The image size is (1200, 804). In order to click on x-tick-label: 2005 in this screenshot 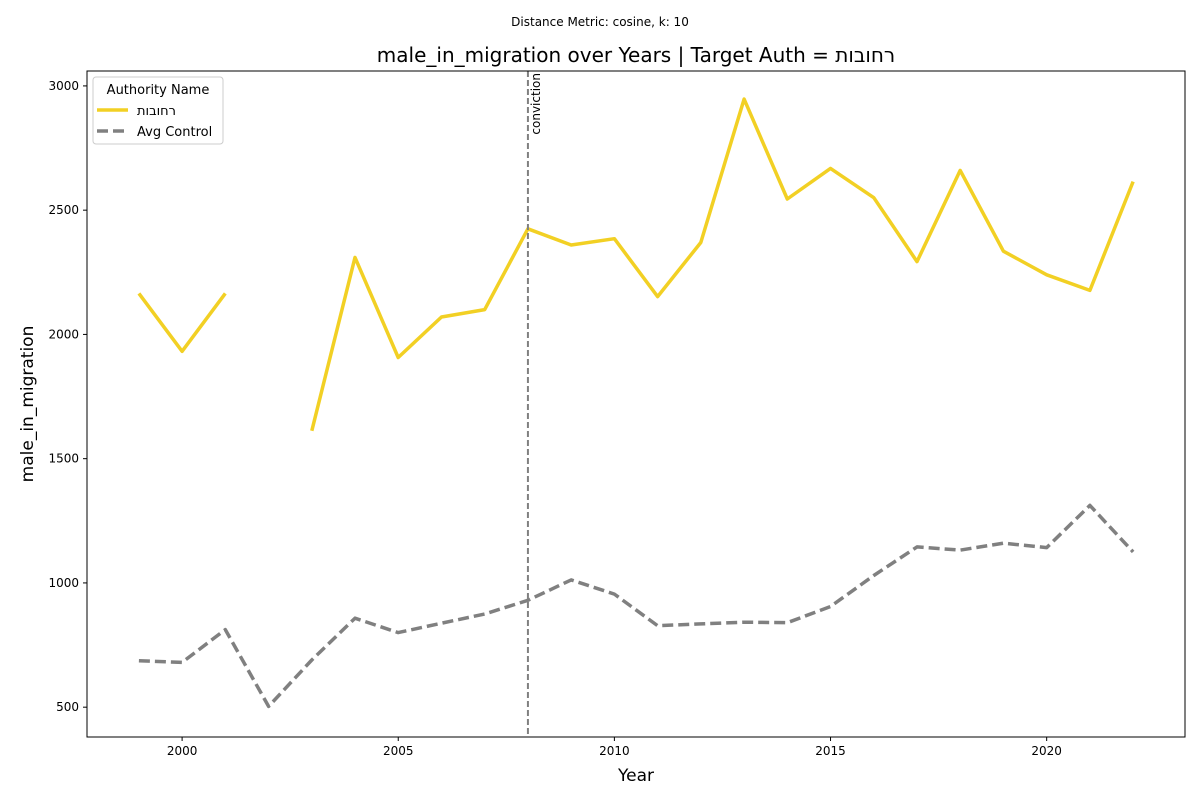, I will do `click(398, 751)`.